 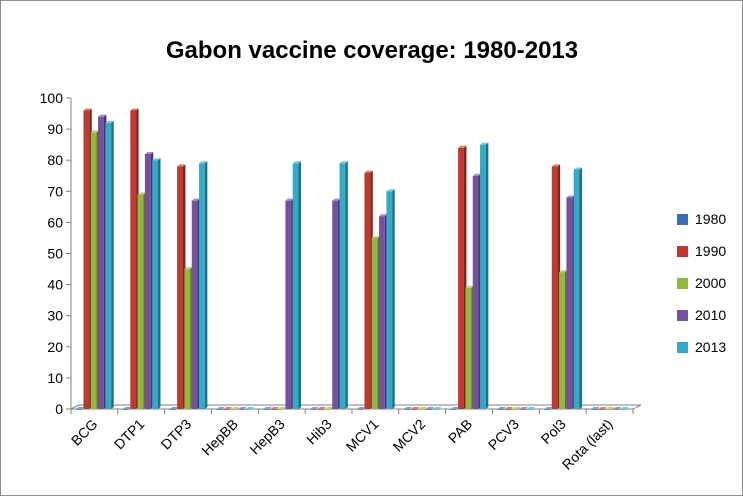 What do you see at coordinates (710, 347) in the screenshot?
I see `legend-label: 2013` at bounding box center [710, 347].